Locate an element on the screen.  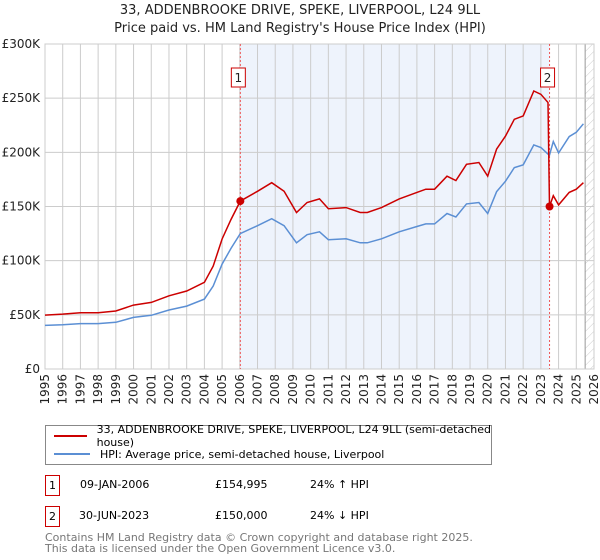
x-tick-label: 2024 is located at coordinates (559, 389).